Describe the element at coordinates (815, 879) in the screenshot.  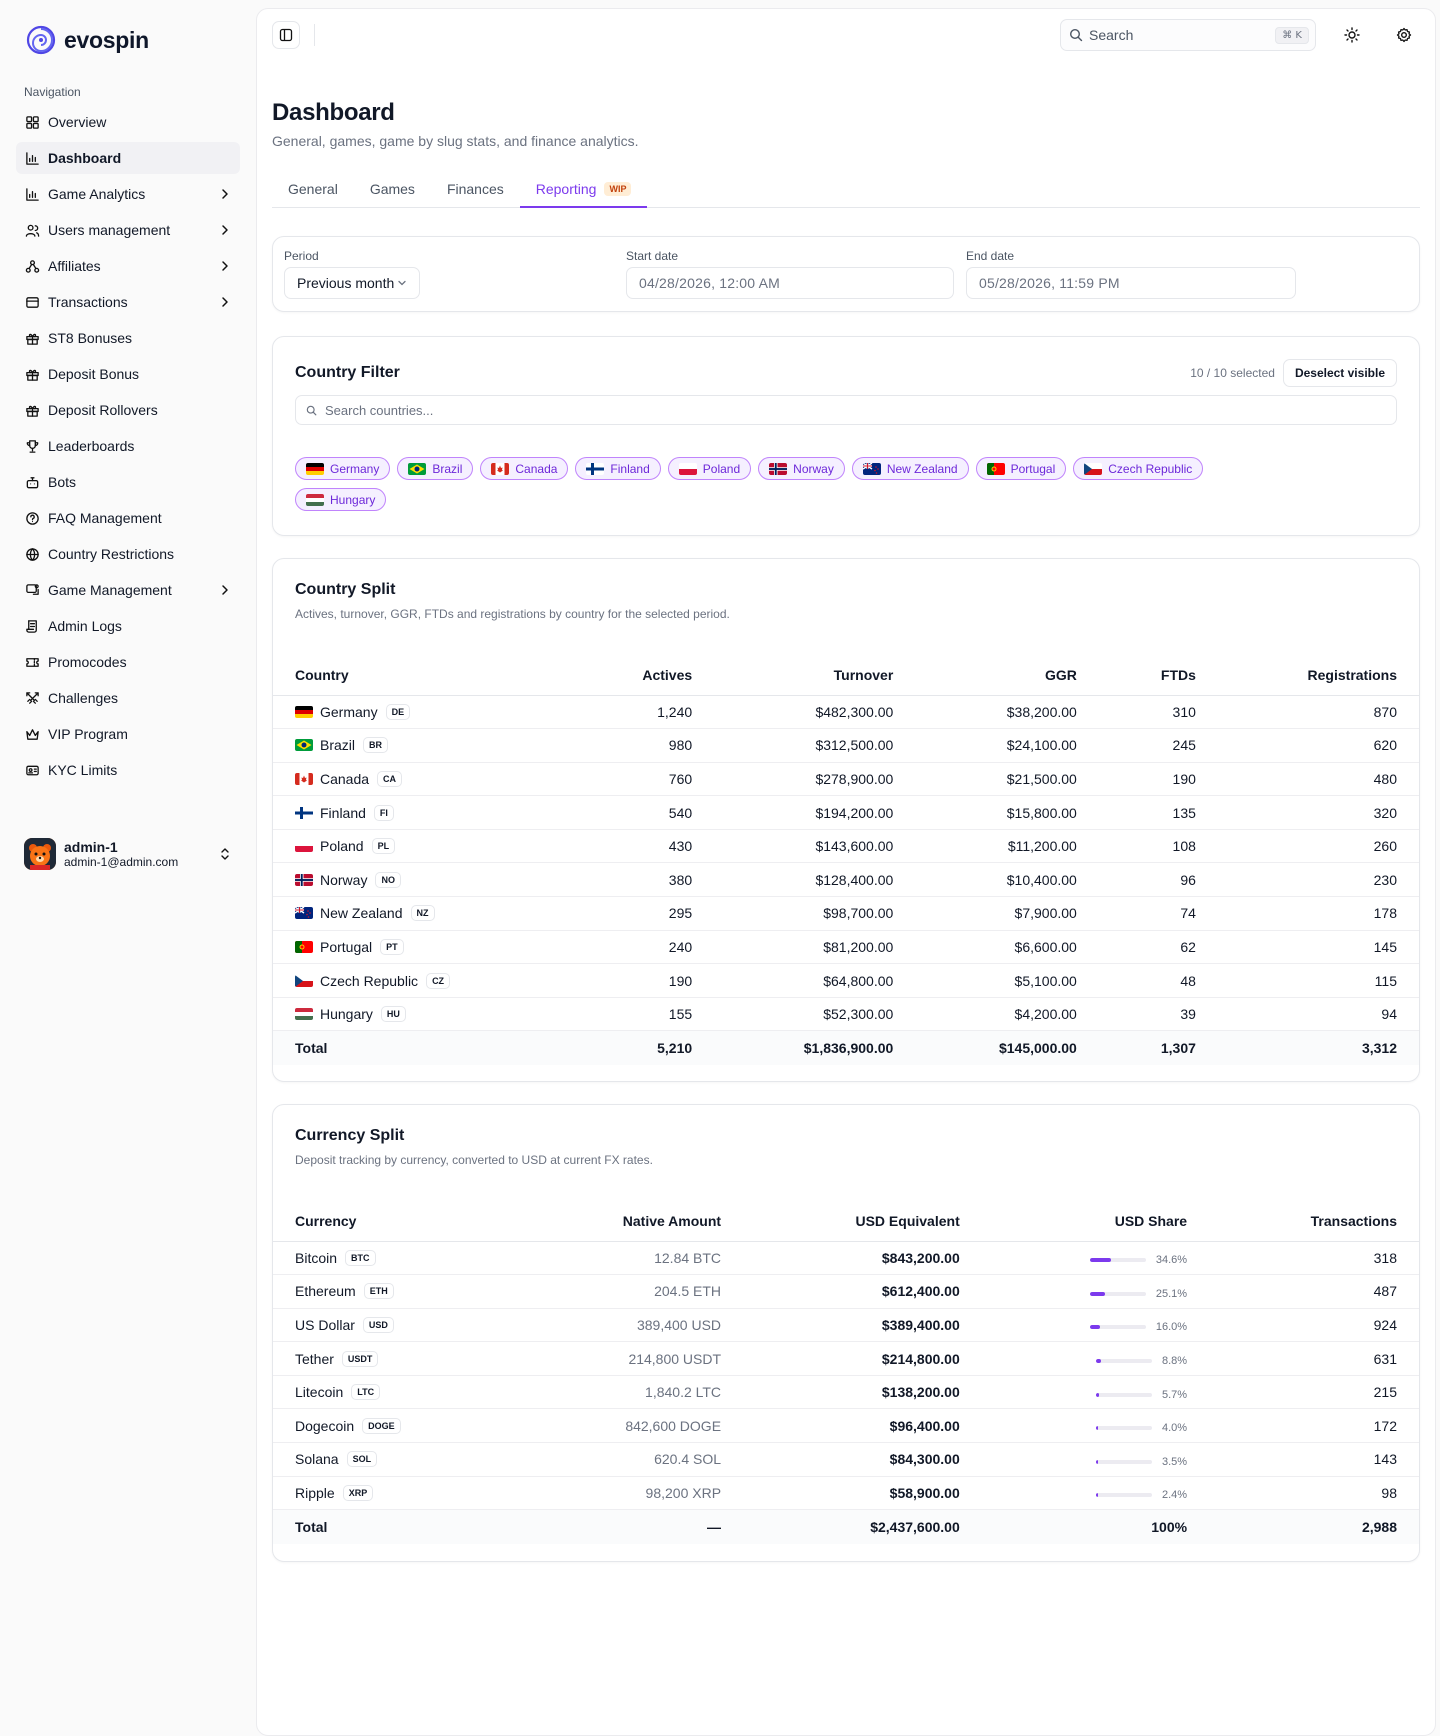
I see `turnover-cell: $128,400.00` at that location.